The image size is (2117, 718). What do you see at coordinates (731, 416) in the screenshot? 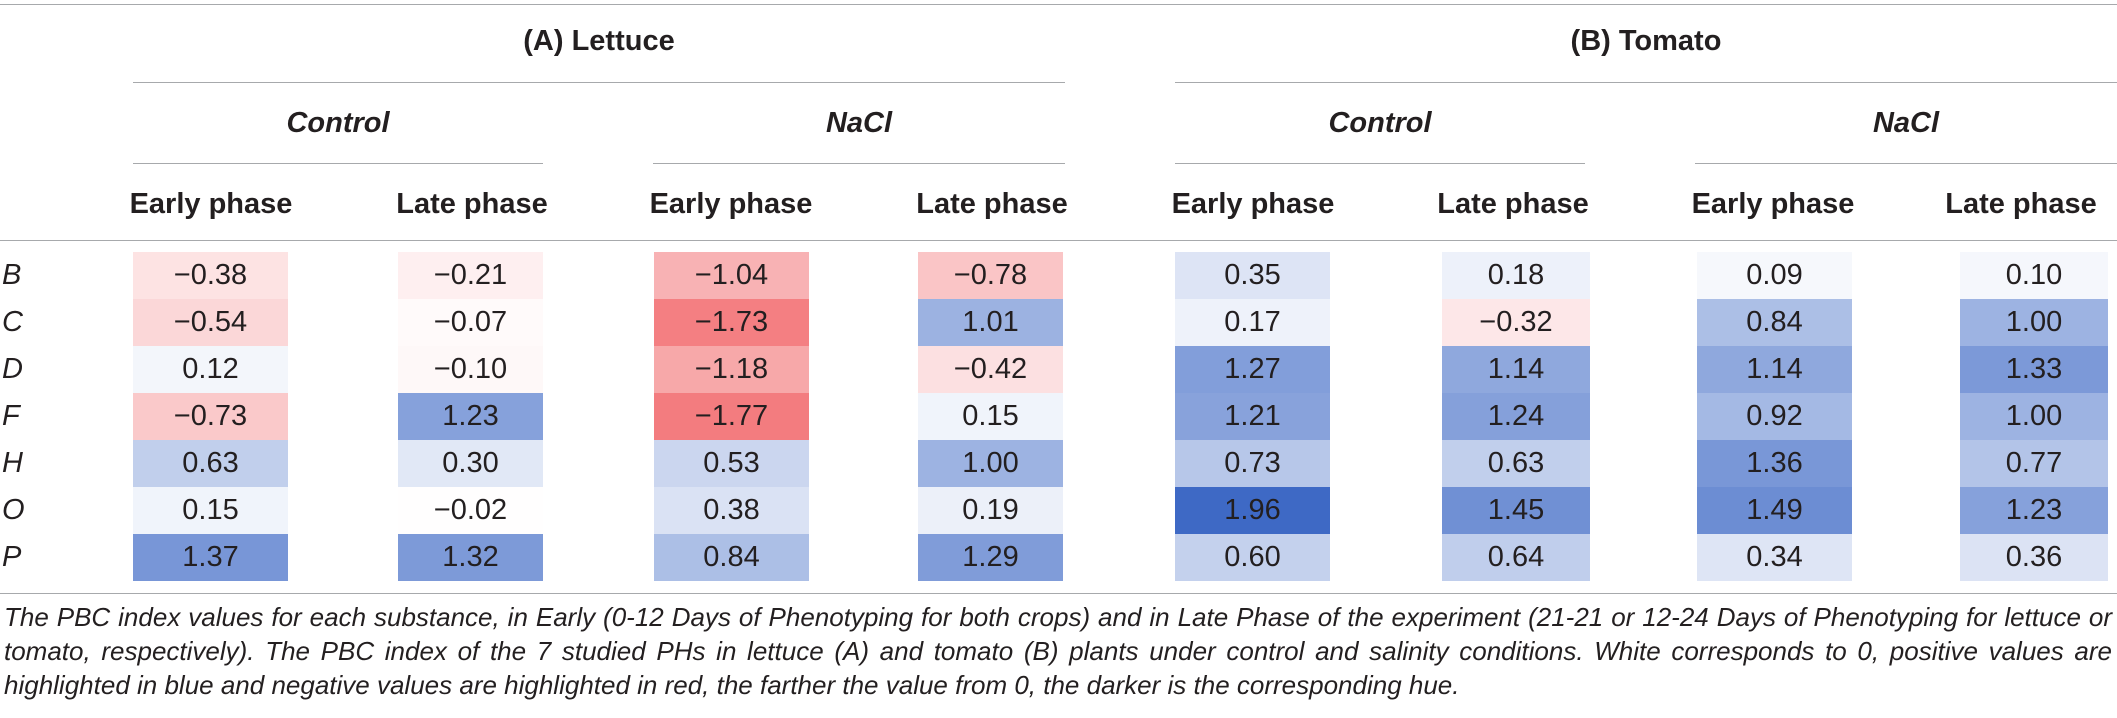
I see `heatmap-cell: −1.77` at bounding box center [731, 416].